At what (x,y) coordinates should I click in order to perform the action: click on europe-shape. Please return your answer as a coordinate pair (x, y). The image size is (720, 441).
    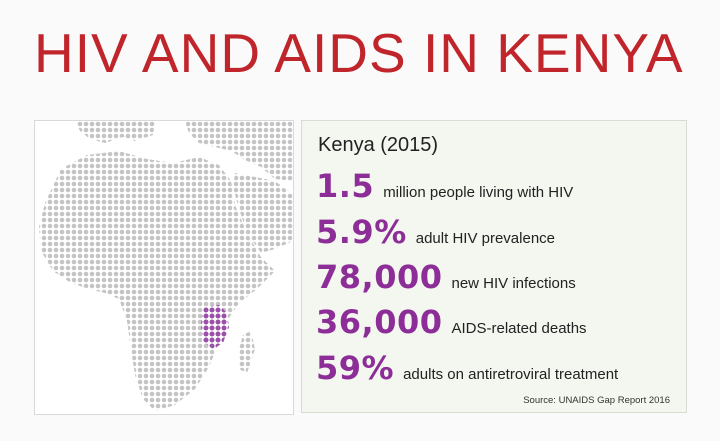
    Looking at the image, I should click on (184, 151).